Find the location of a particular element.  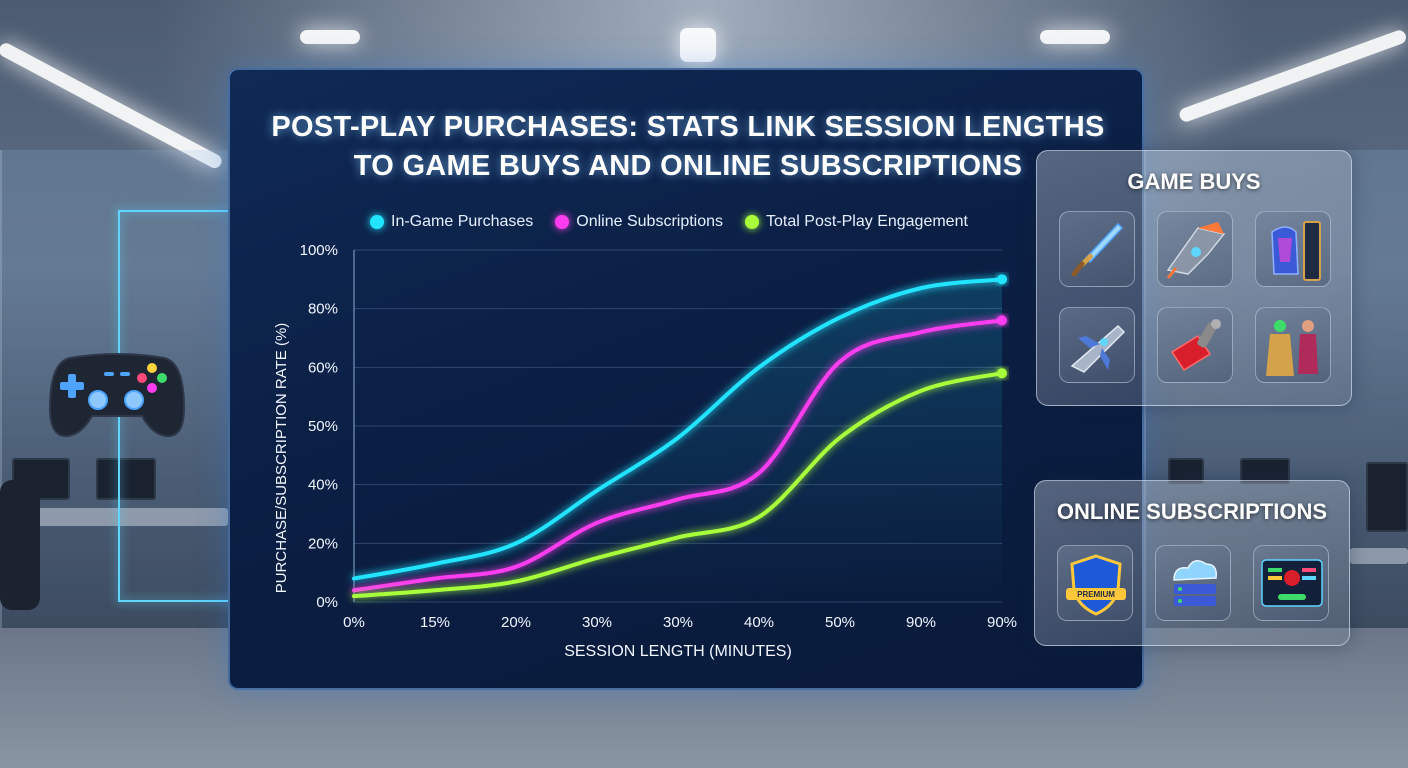

x-tick-label: 20% is located at coordinates (516, 622).